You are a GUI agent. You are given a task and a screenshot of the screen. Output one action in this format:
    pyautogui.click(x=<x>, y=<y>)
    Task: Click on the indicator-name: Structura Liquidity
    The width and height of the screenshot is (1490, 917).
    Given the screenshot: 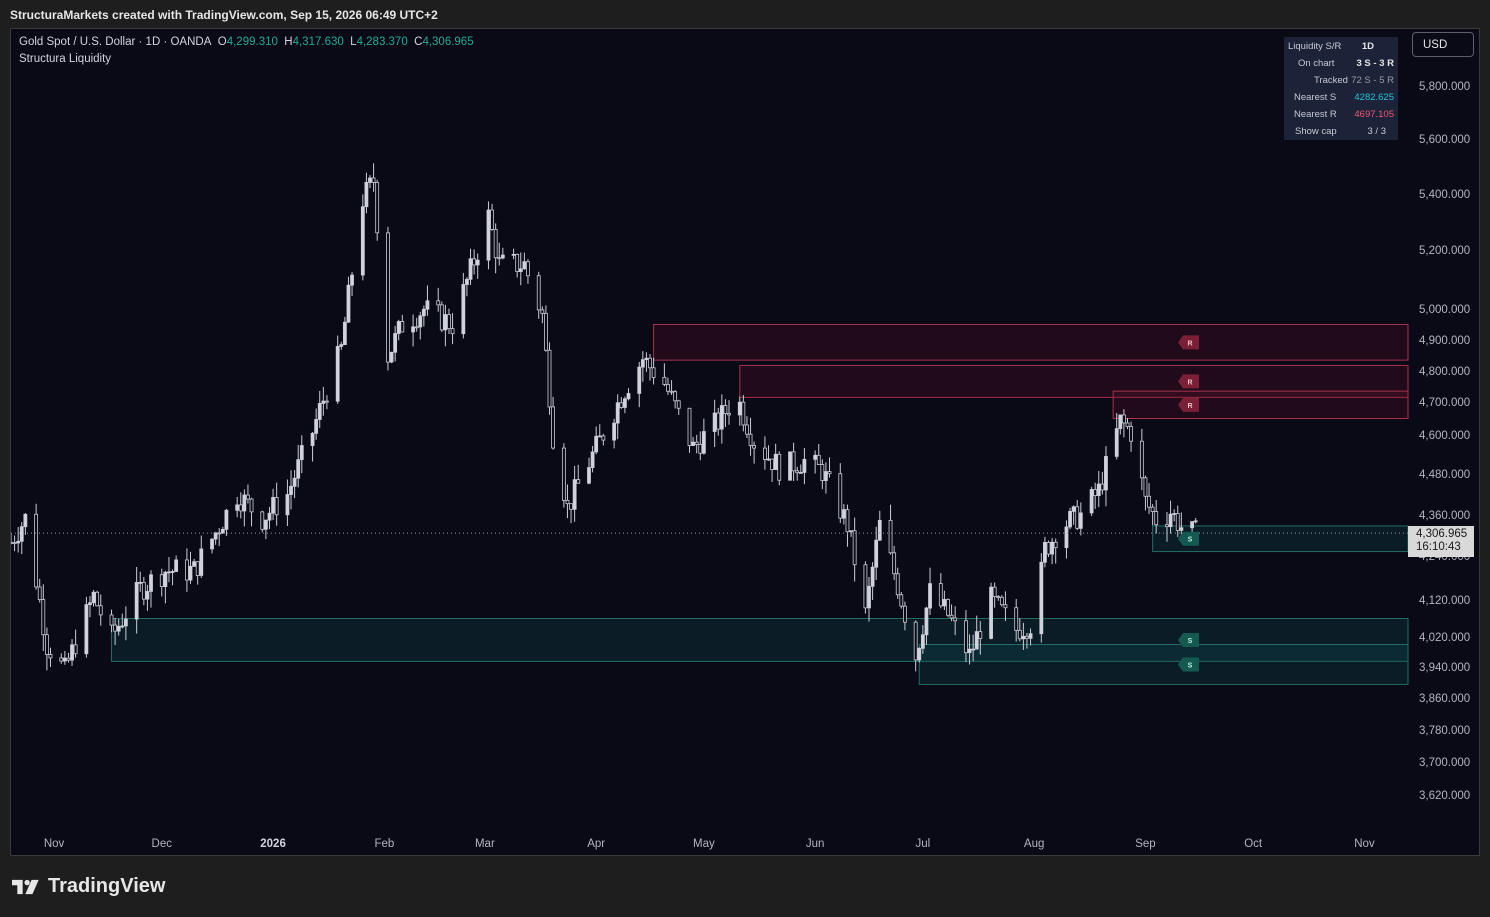 What is the action you would take?
    pyautogui.click(x=65, y=59)
    